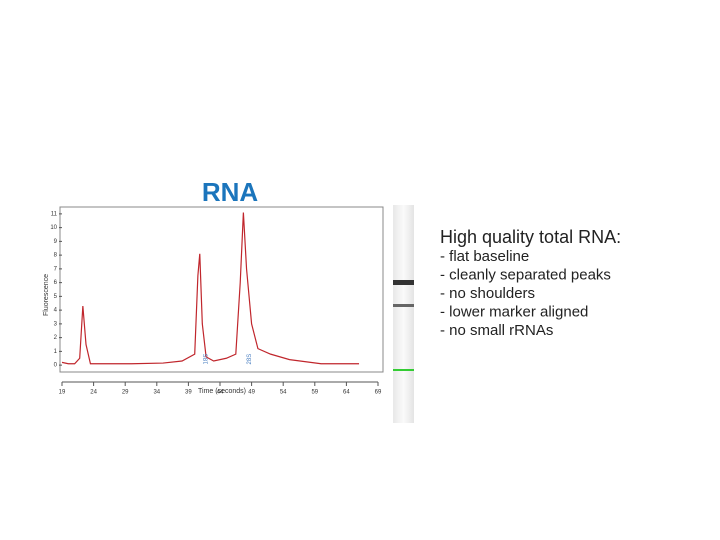 This screenshot has height=540, width=720. I want to click on note-item: - no small rRNAs, so click(496, 330).